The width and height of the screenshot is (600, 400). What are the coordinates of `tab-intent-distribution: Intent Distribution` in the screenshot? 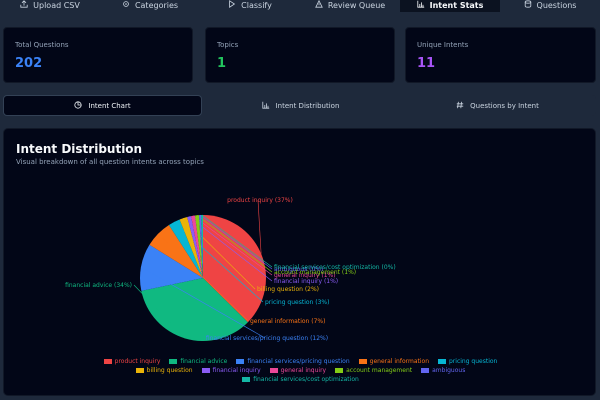 It's located at (300, 105).